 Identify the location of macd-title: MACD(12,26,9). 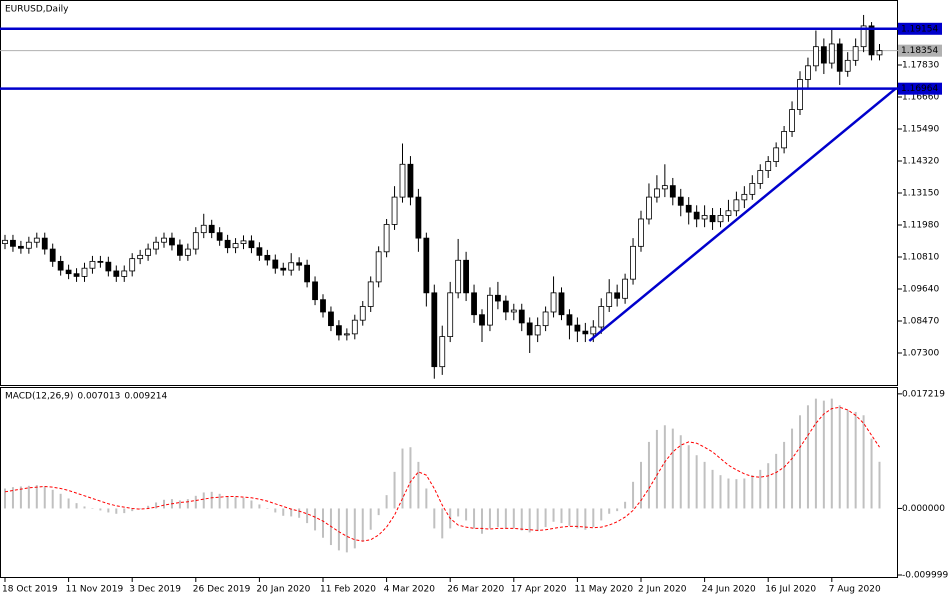
(39, 397).